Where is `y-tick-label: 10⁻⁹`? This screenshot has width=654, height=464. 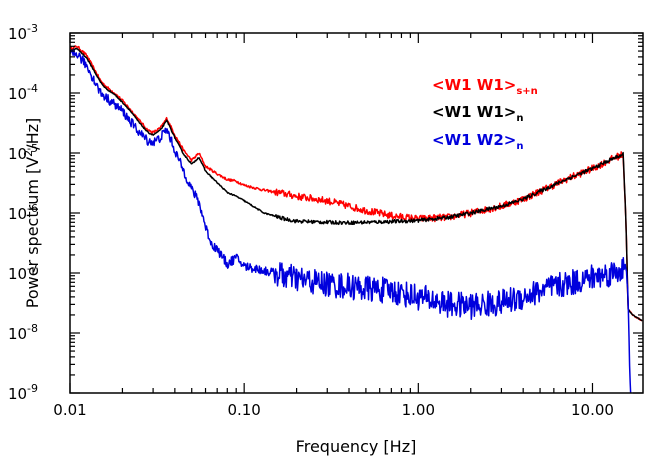
y-tick-label: 10⁻⁹ is located at coordinates (23, 392).